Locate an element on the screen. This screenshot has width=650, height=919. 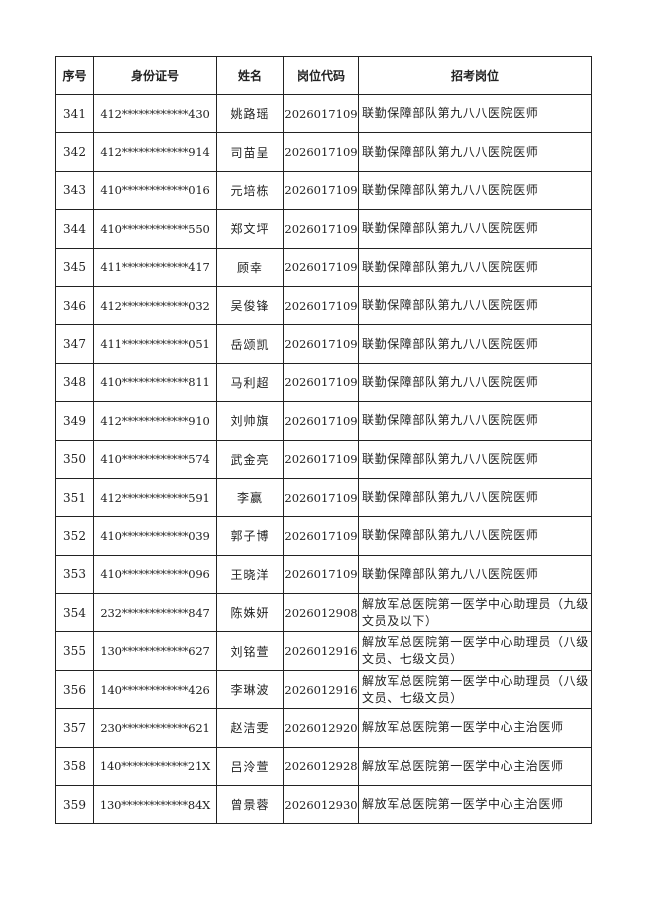
cell-post-code: 2026012930 is located at coordinates (321, 805).